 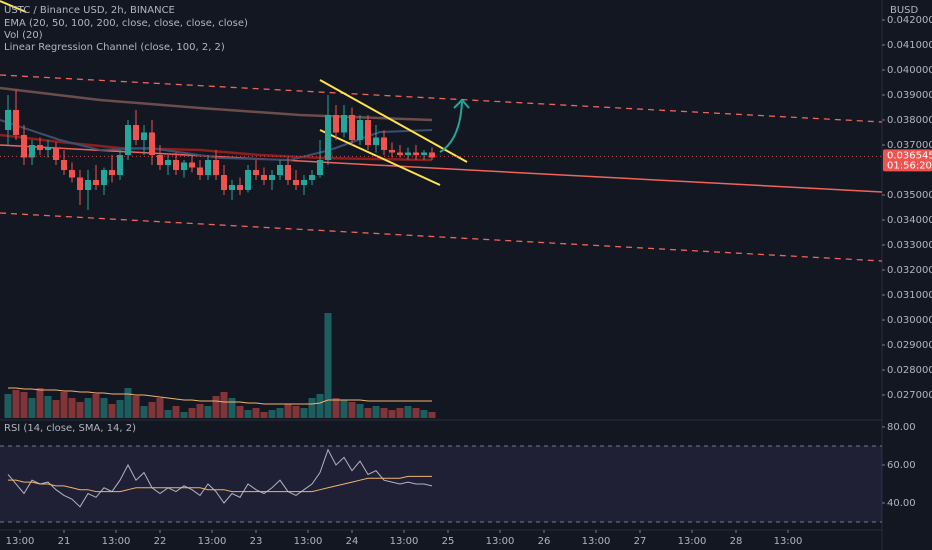 I want to click on y-tick-label: 0.03200000, so click(x=909, y=270).